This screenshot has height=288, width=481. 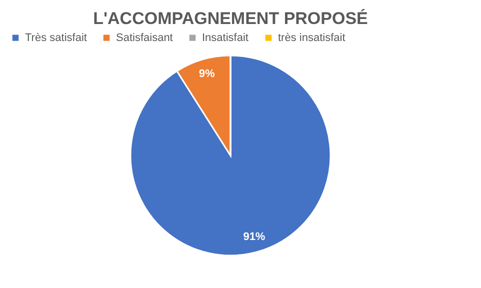 I want to click on legend-label: Satisfaisant, so click(x=144, y=38).